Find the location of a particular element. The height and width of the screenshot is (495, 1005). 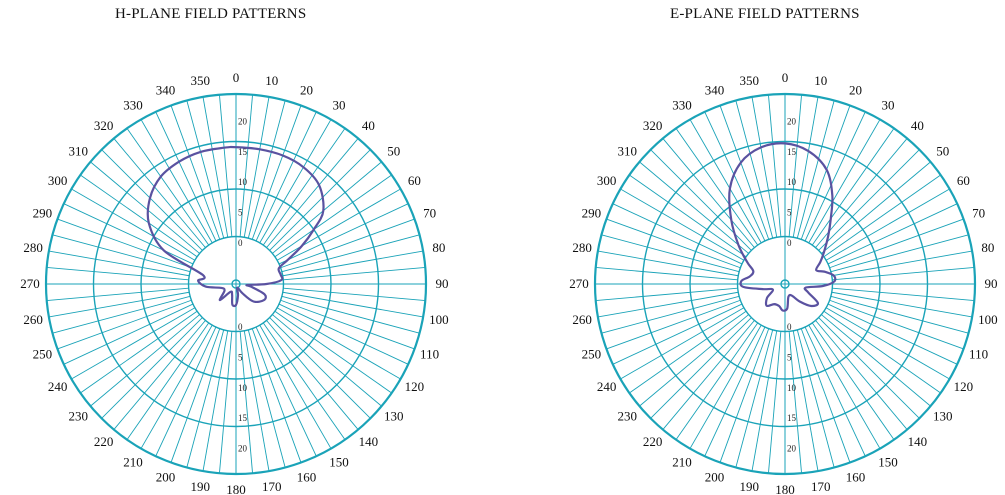

radial-tick-label: 15 is located at coordinates (792, 152).